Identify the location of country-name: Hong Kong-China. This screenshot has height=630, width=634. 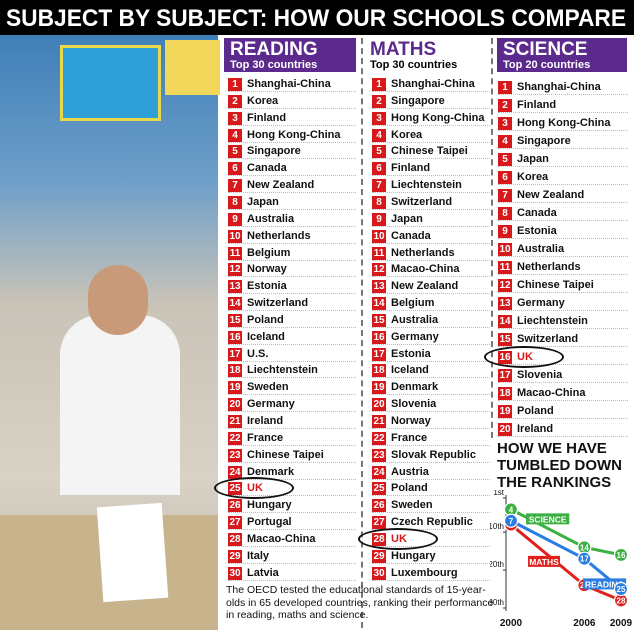
(294, 134).